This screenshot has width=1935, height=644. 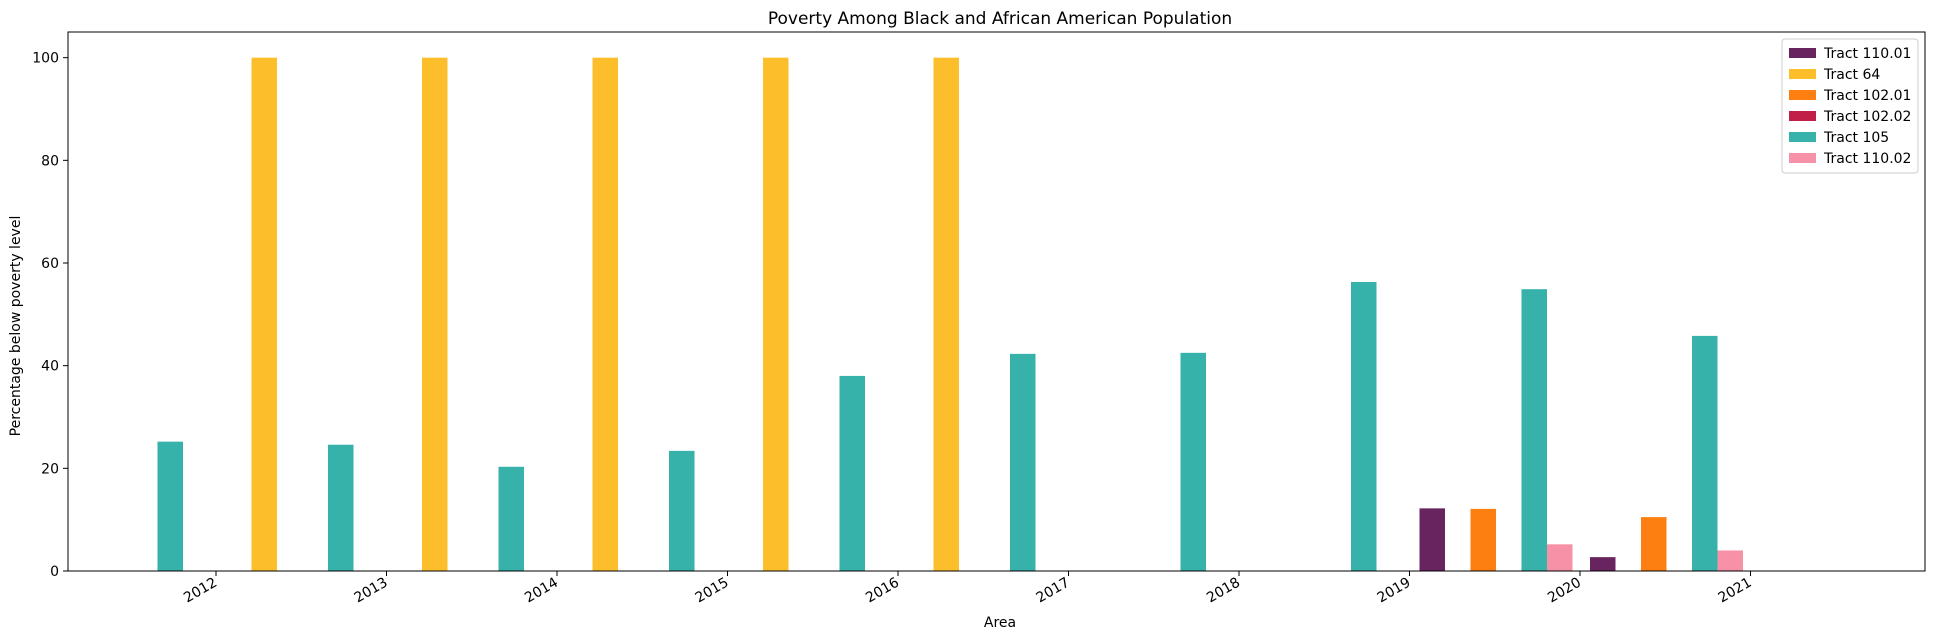 What do you see at coordinates (852, 473) in the screenshot?
I see `bar-tract-105-2016` at bounding box center [852, 473].